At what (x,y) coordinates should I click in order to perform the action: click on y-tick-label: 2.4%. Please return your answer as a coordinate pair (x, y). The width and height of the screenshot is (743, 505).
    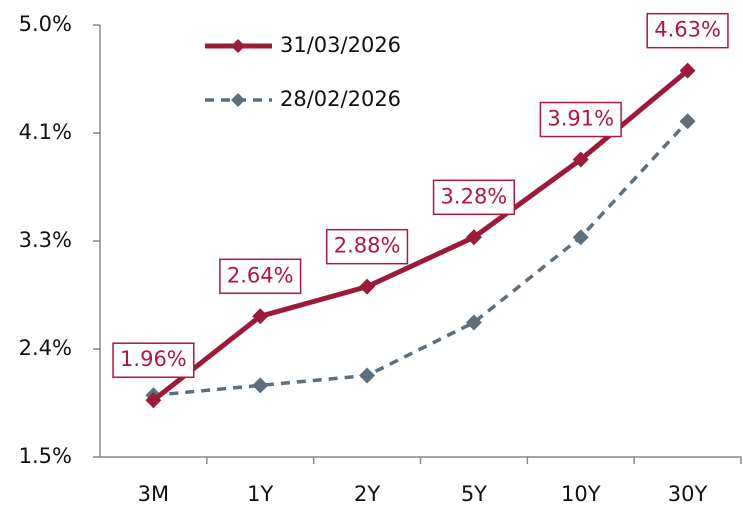
    Looking at the image, I should click on (45, 348).